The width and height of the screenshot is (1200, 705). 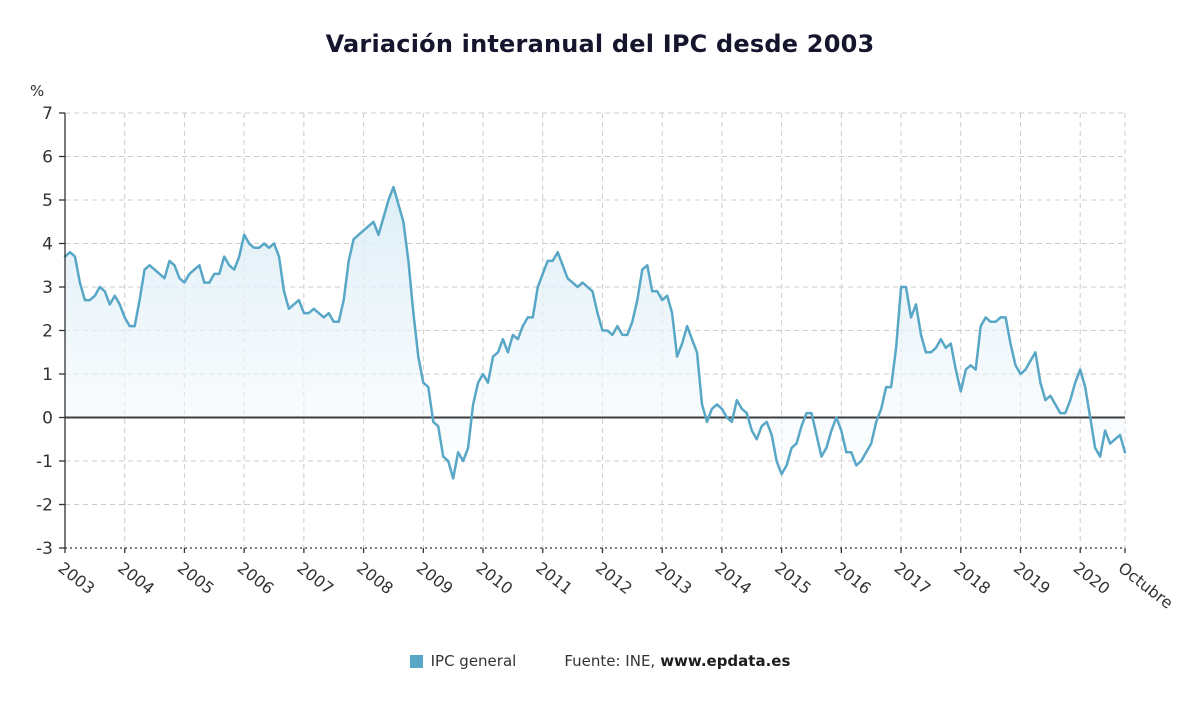 I want to click on y-tick-label: -3, so click(x=44, y=549).